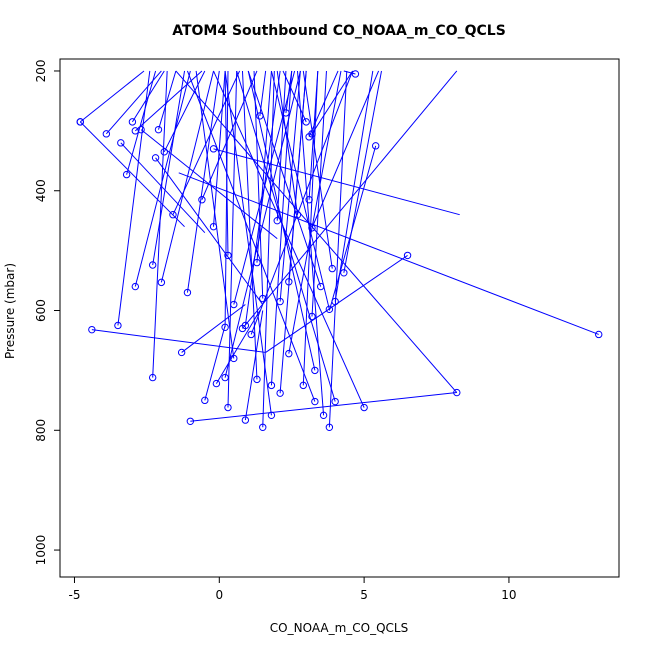  I want to click on x-axis-label: CO_NOAA_m_CO_QCLS, so click(339, 628).